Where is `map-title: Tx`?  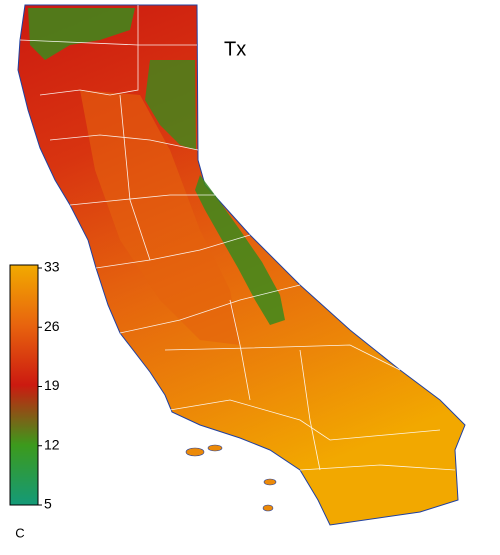 map-title: Tx is located at coordinates (235, 49).